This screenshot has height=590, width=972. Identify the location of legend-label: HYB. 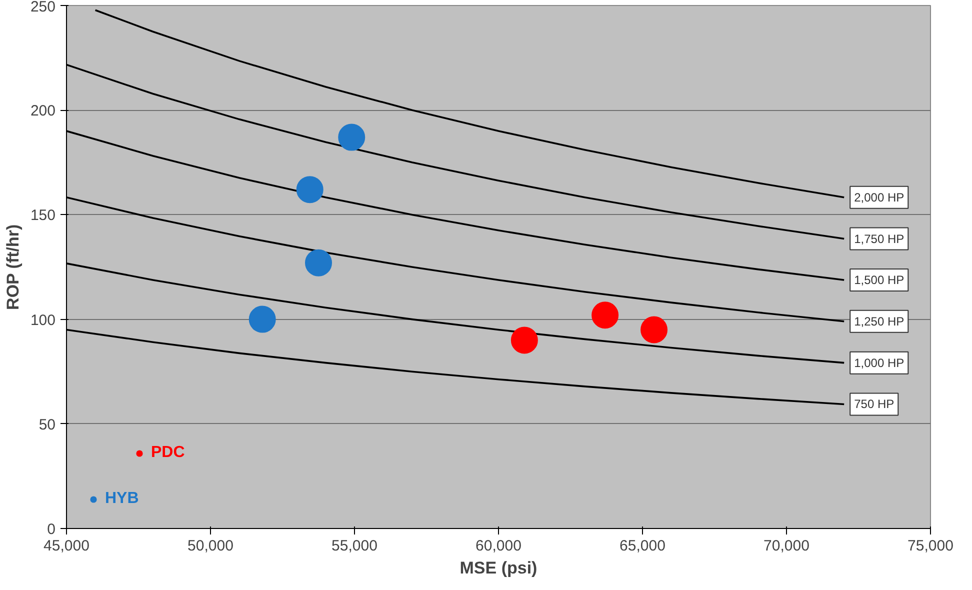
(122, 499).